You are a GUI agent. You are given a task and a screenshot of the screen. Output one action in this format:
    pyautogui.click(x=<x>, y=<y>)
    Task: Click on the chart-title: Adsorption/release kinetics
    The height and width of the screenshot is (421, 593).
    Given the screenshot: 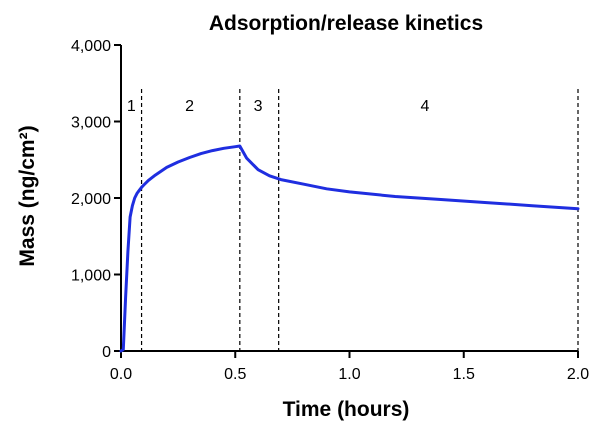 What is the action you would take?
    pyautogui.click(x=346, y=23)
    